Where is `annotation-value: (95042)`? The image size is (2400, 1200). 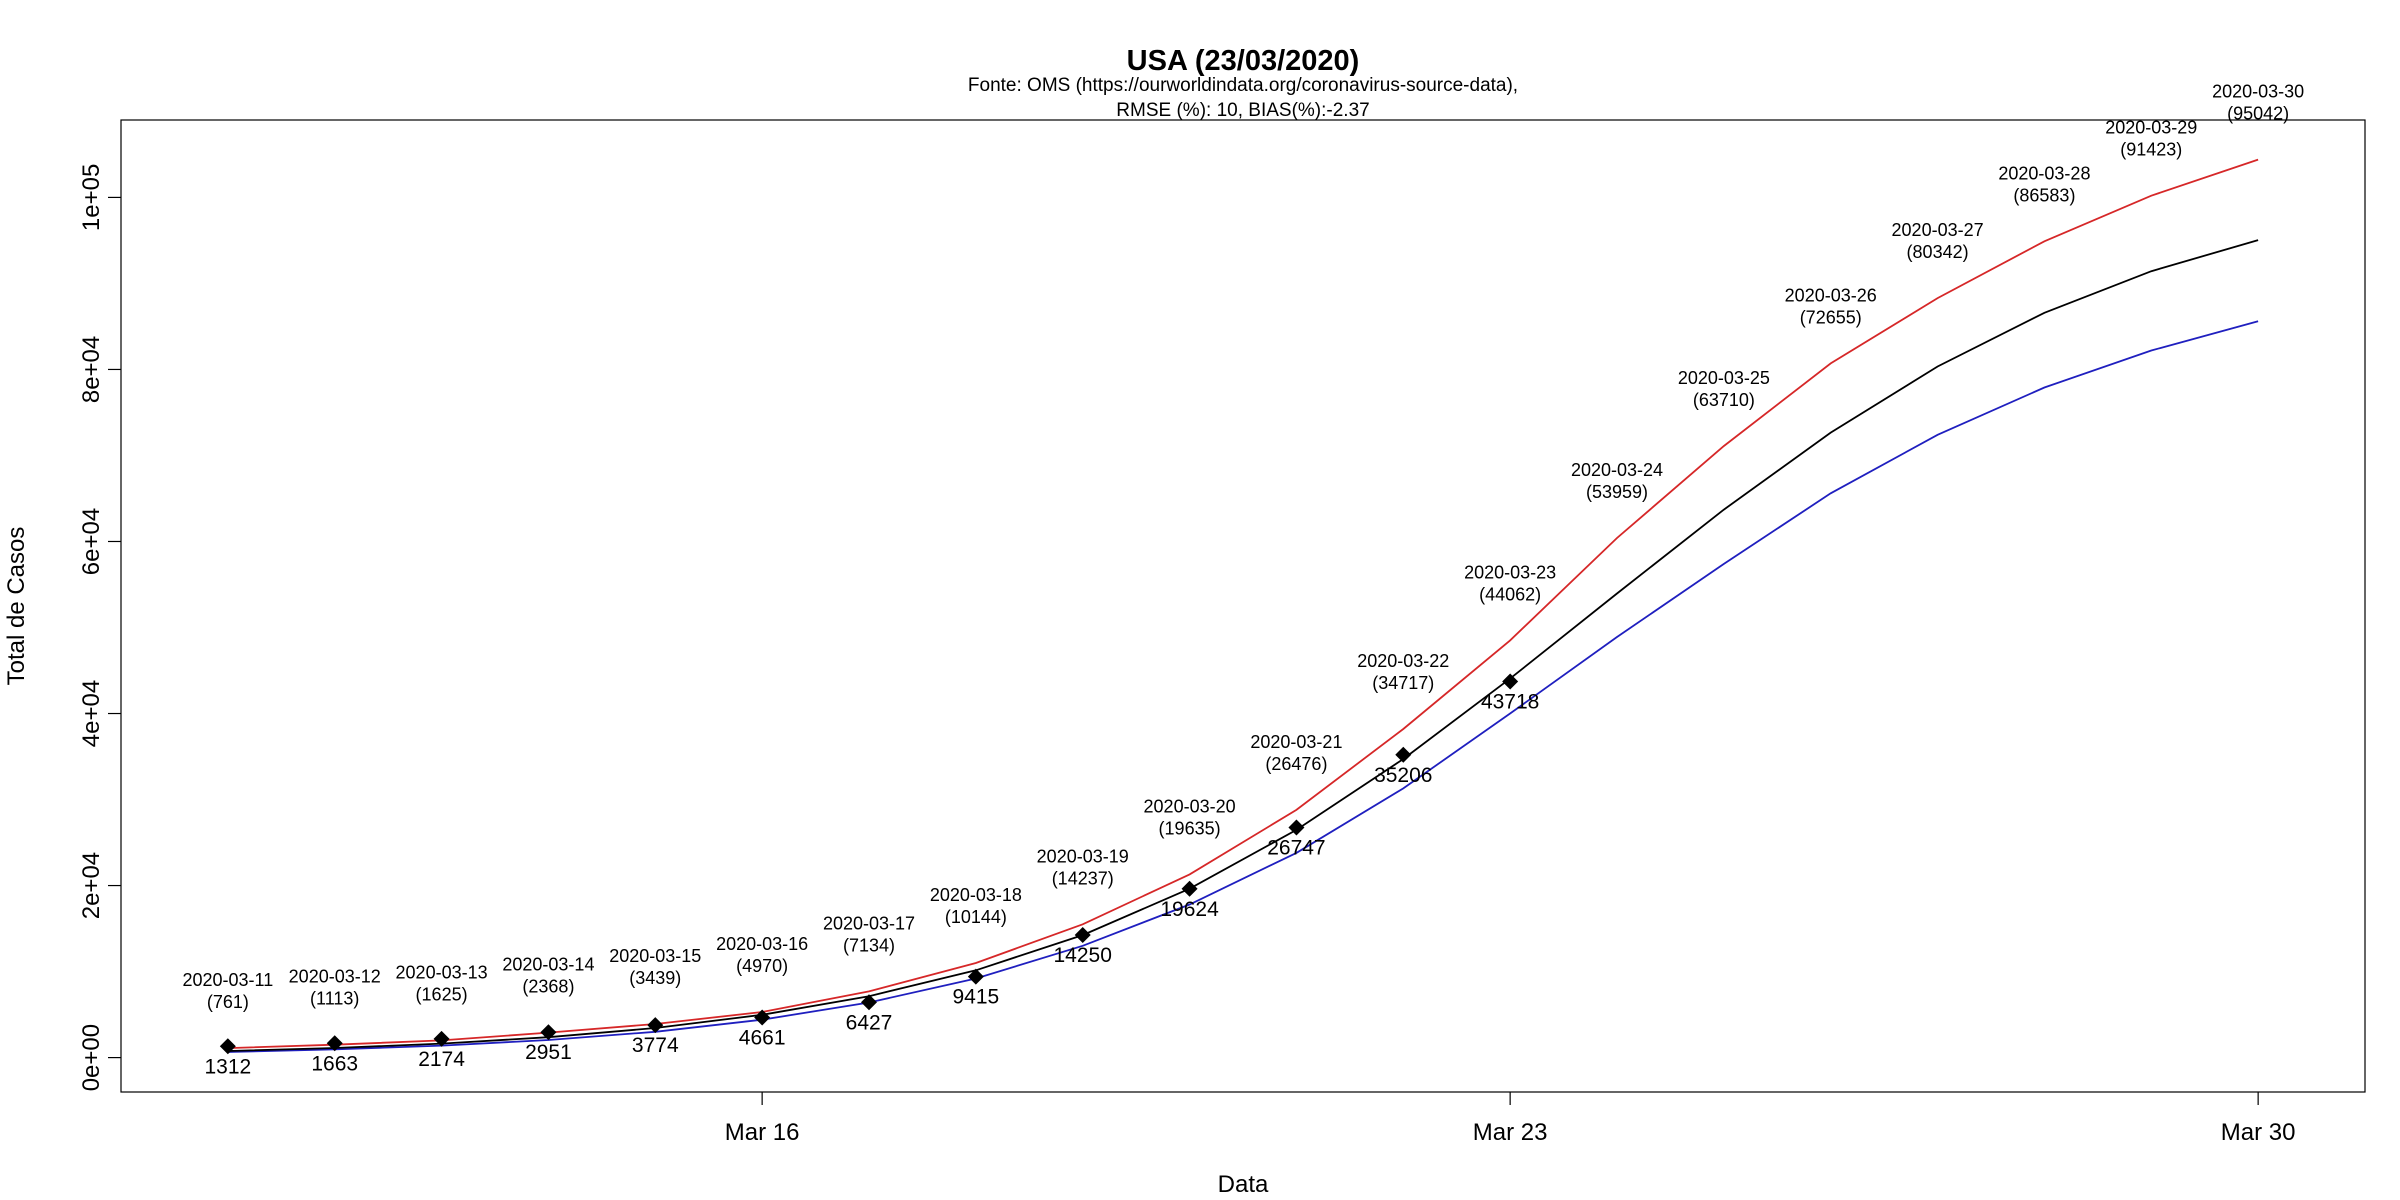
annotation-value: (95042) is located at coordinates (2258, 114).